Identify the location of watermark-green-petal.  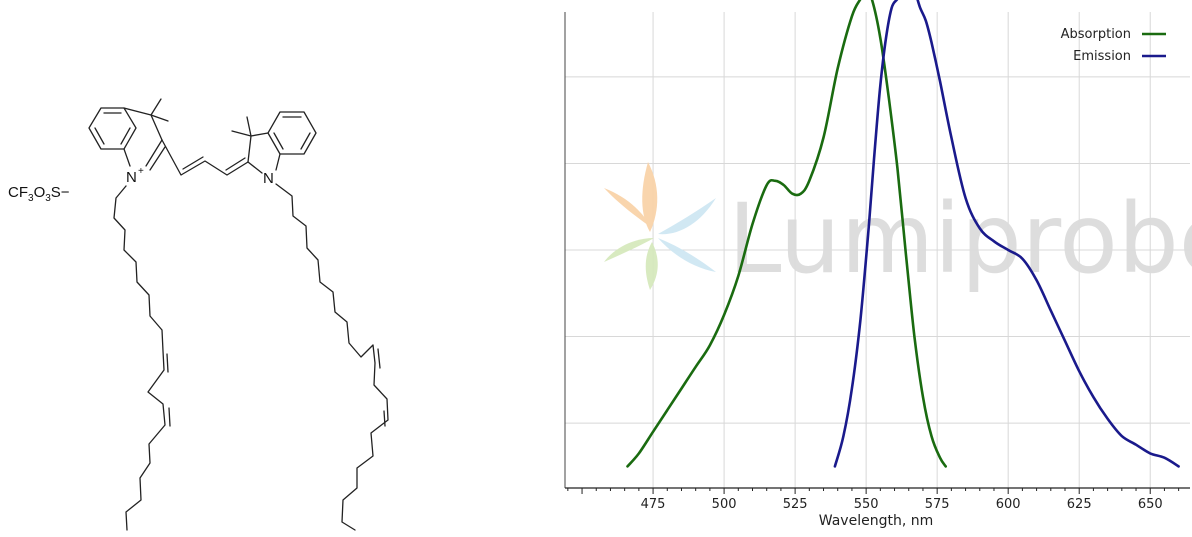
(629, 250).